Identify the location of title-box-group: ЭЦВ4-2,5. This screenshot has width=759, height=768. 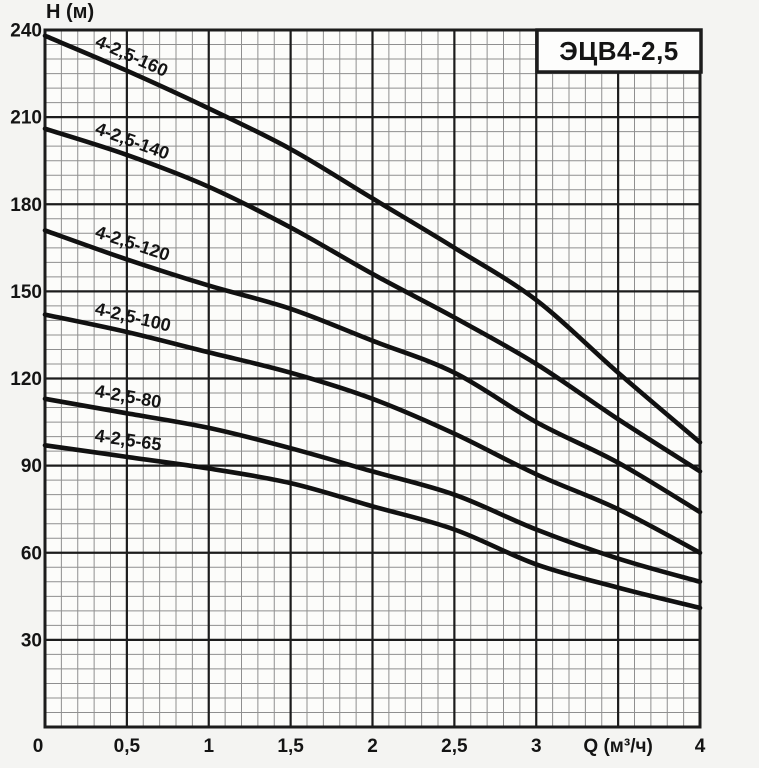
(619, 51).